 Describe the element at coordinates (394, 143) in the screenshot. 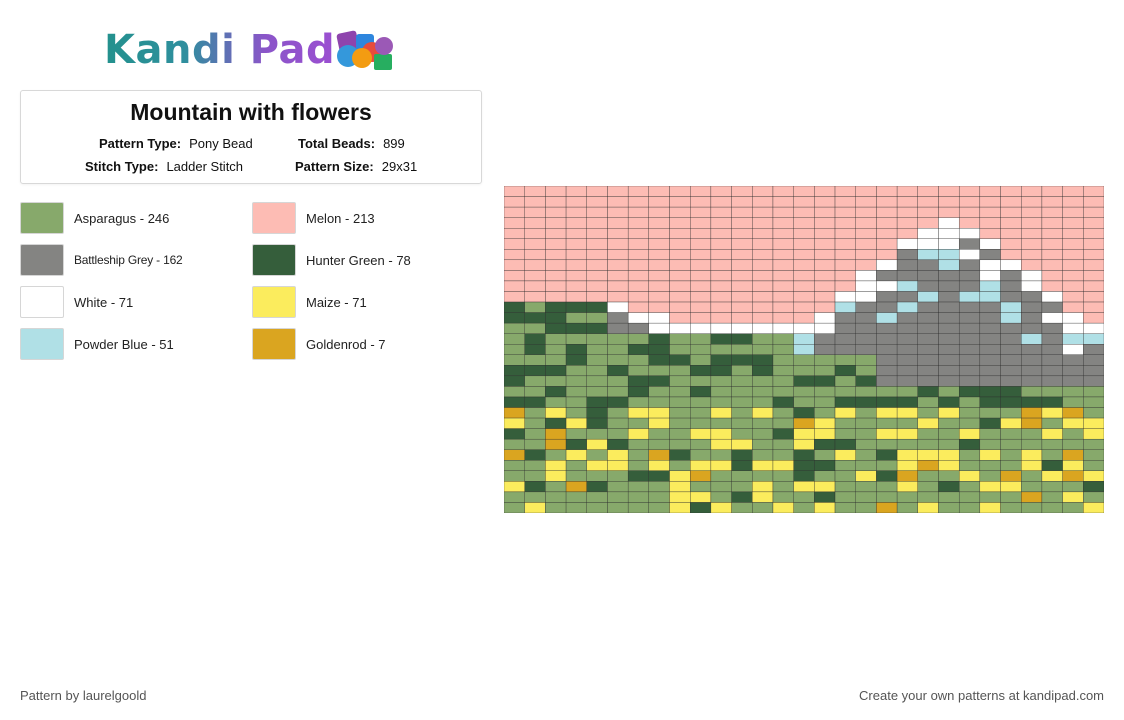

I see `total-beads-value: 899` at that location.